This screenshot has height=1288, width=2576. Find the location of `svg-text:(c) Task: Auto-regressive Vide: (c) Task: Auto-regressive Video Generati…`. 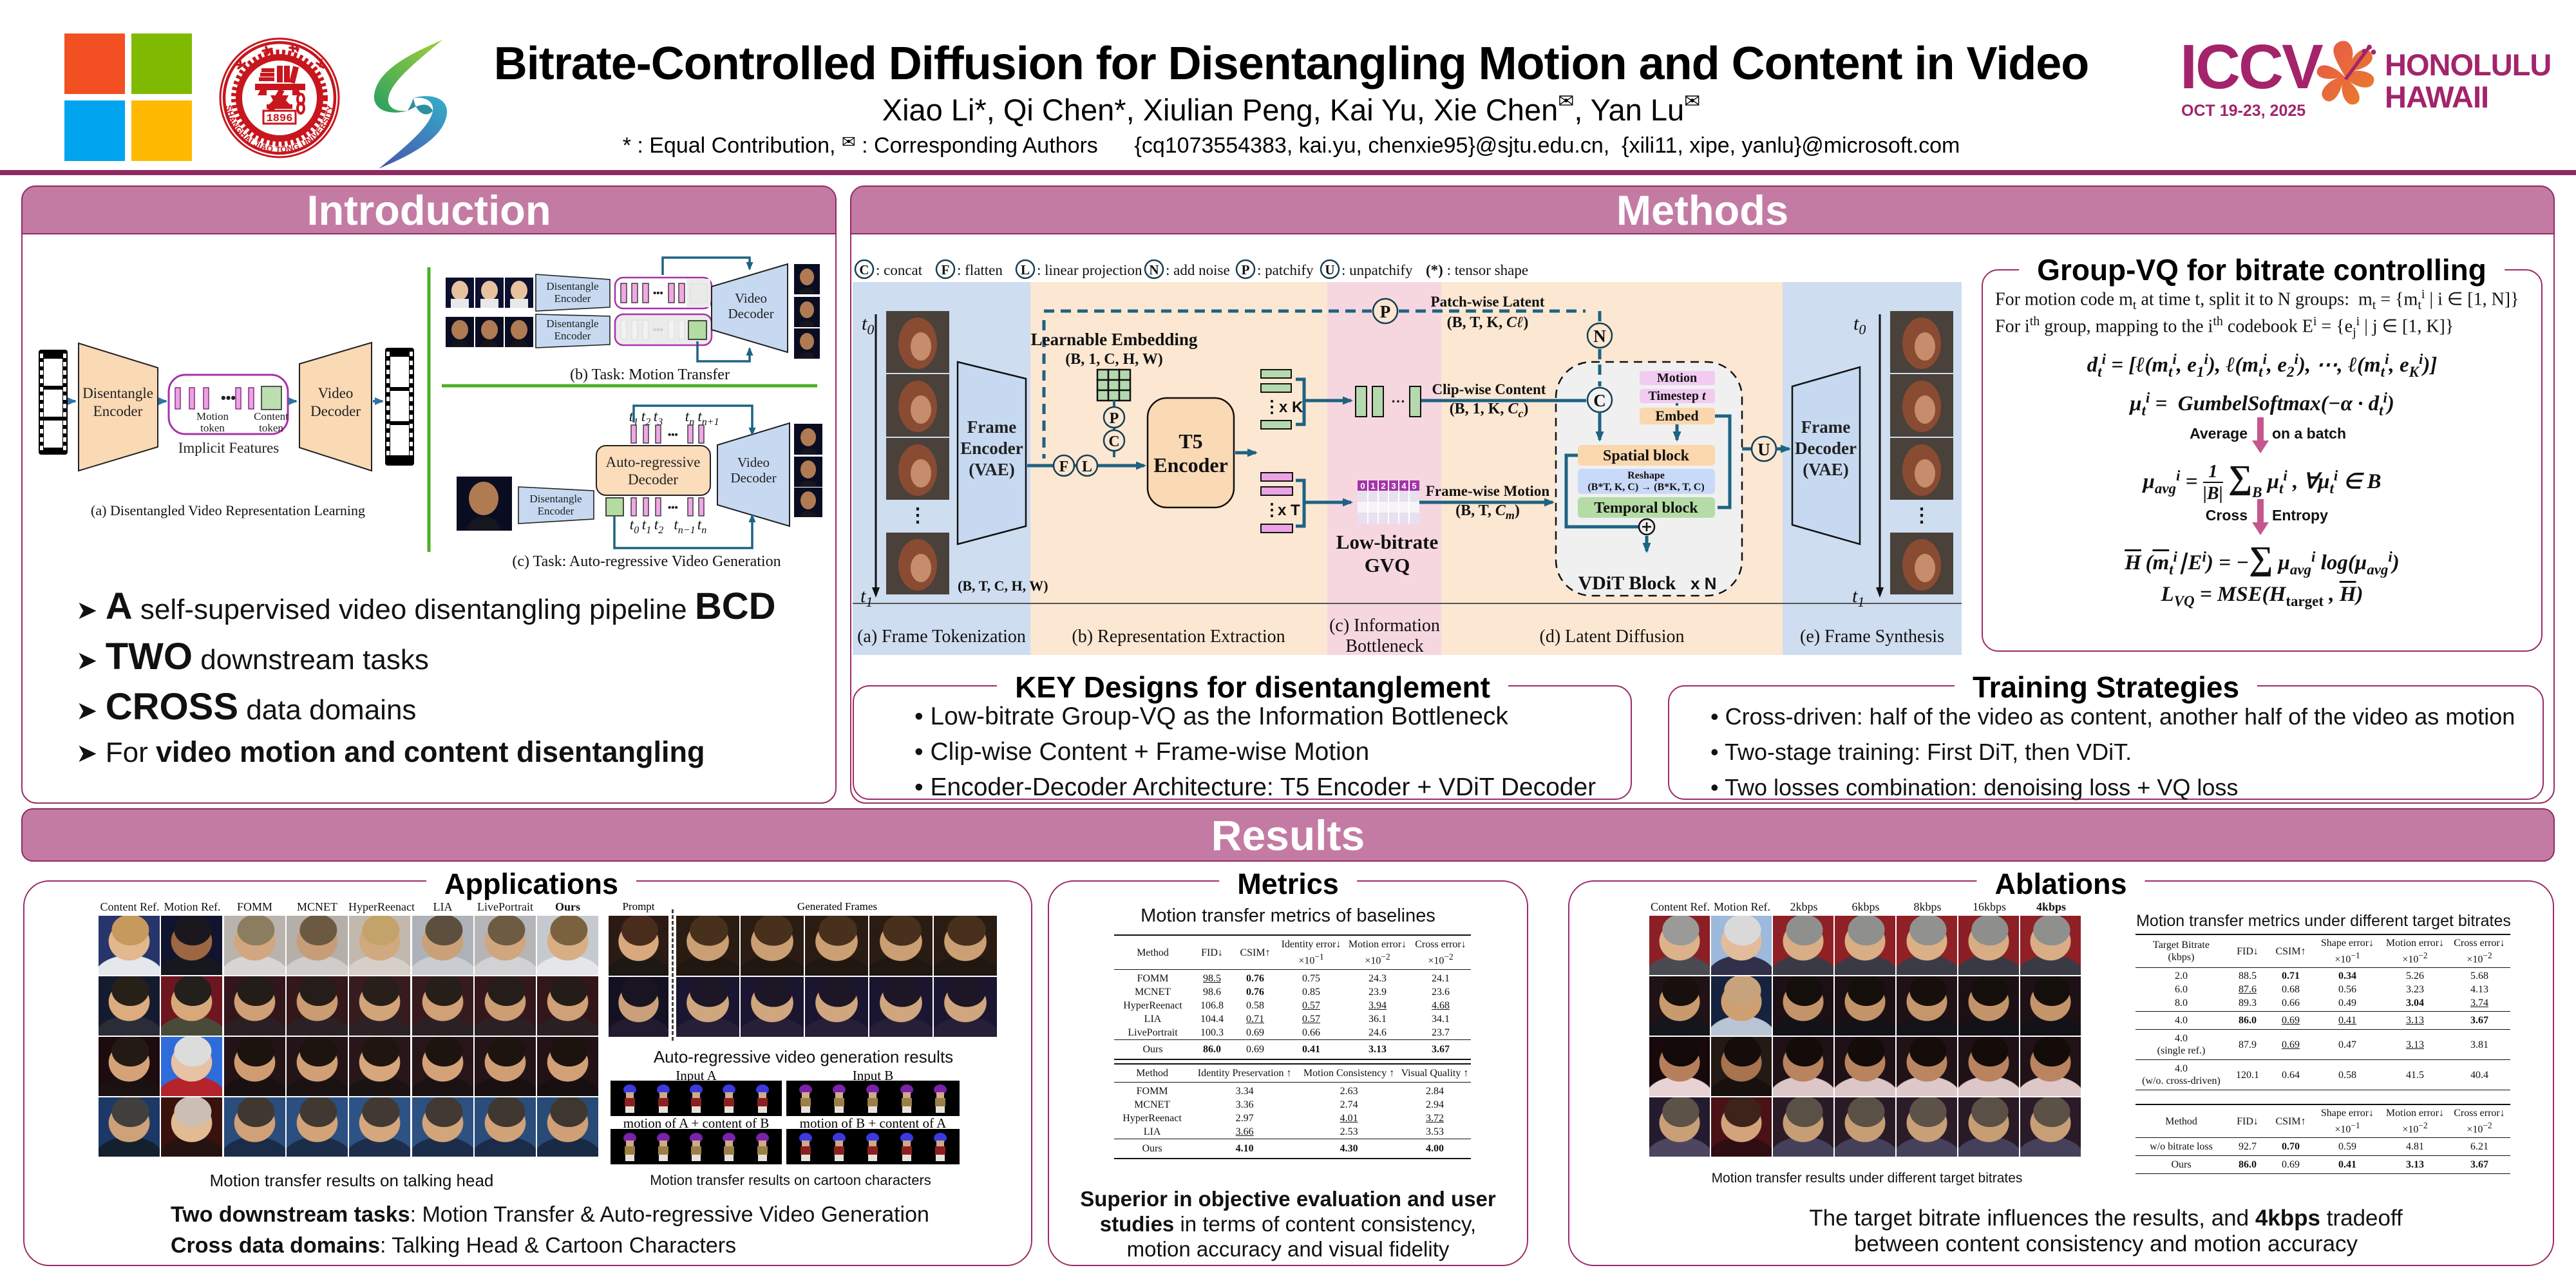

svg-text:(c) Task: Auto-regressive Vide: (c) Task: Auto-regressive Video Generati… is located at coordinates (646, 561).